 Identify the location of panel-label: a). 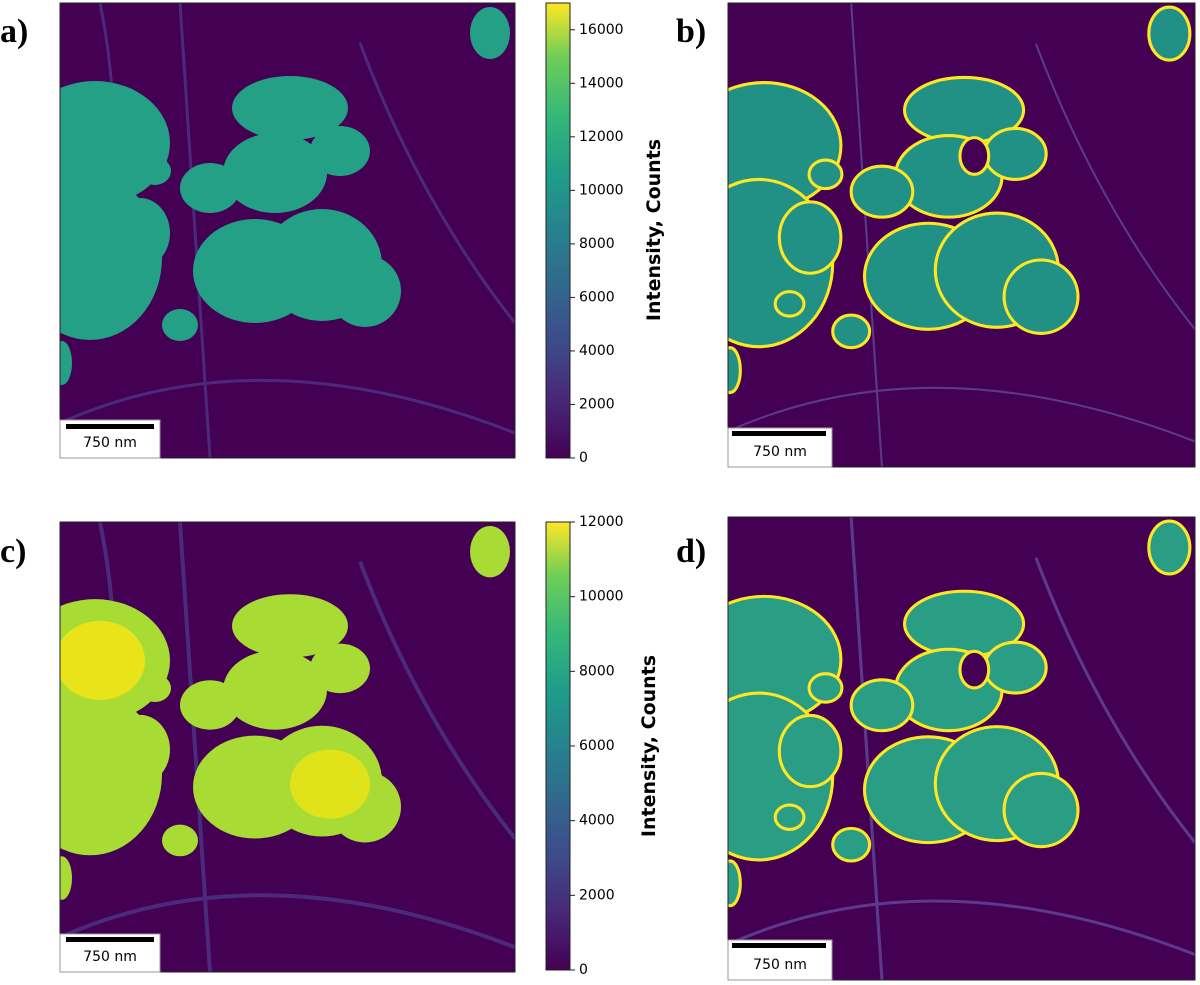
(14, 31).